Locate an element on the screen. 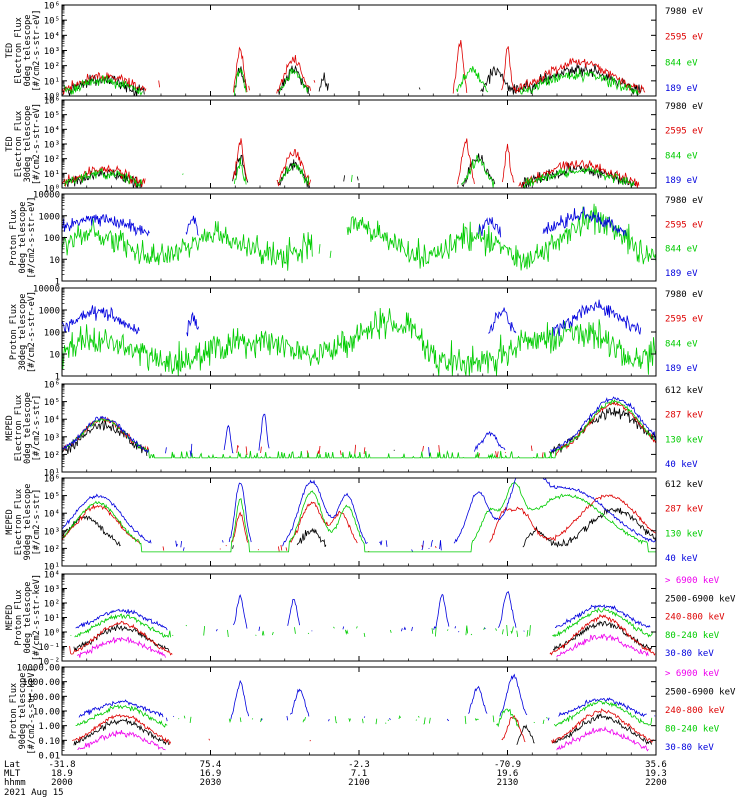 Image resolution: width=750 pixels, height=804 pixels. y-tick-label-ted-p-30-3: 1000 is located at coordinates (49, 312).